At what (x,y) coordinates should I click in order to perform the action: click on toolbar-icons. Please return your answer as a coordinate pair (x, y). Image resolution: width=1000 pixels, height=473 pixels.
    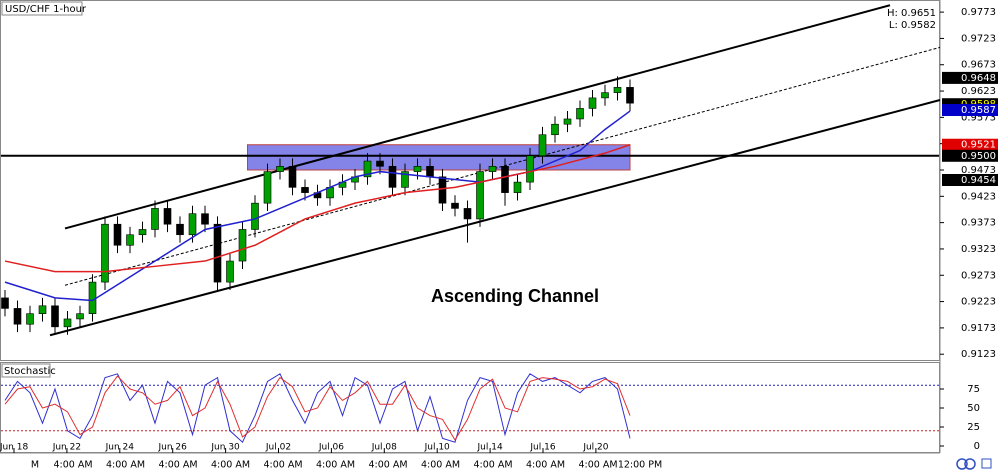
    Looking at the image, I should click on (974, 464).